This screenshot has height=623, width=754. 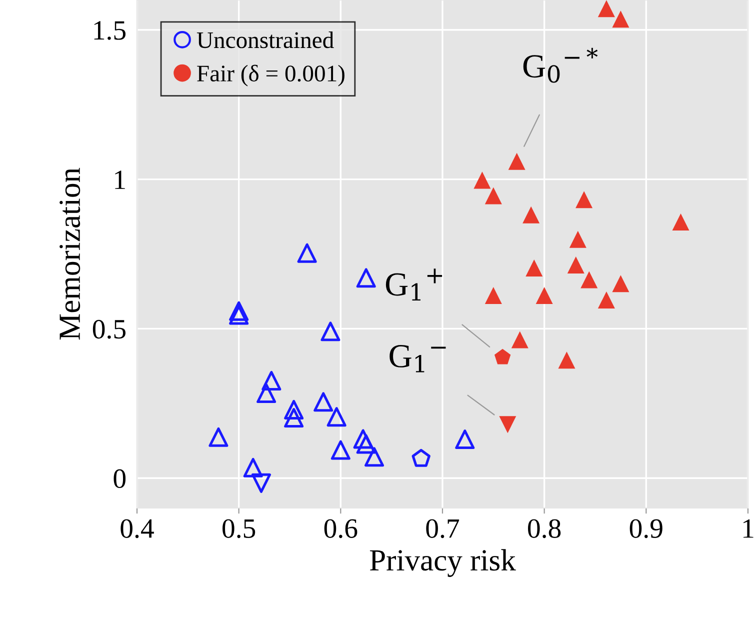 What do you see at coordinates (418, 358) in the screenshot?
I see `annotation: G$_{1}$$^{−}$` at bounding box center [418, 358].